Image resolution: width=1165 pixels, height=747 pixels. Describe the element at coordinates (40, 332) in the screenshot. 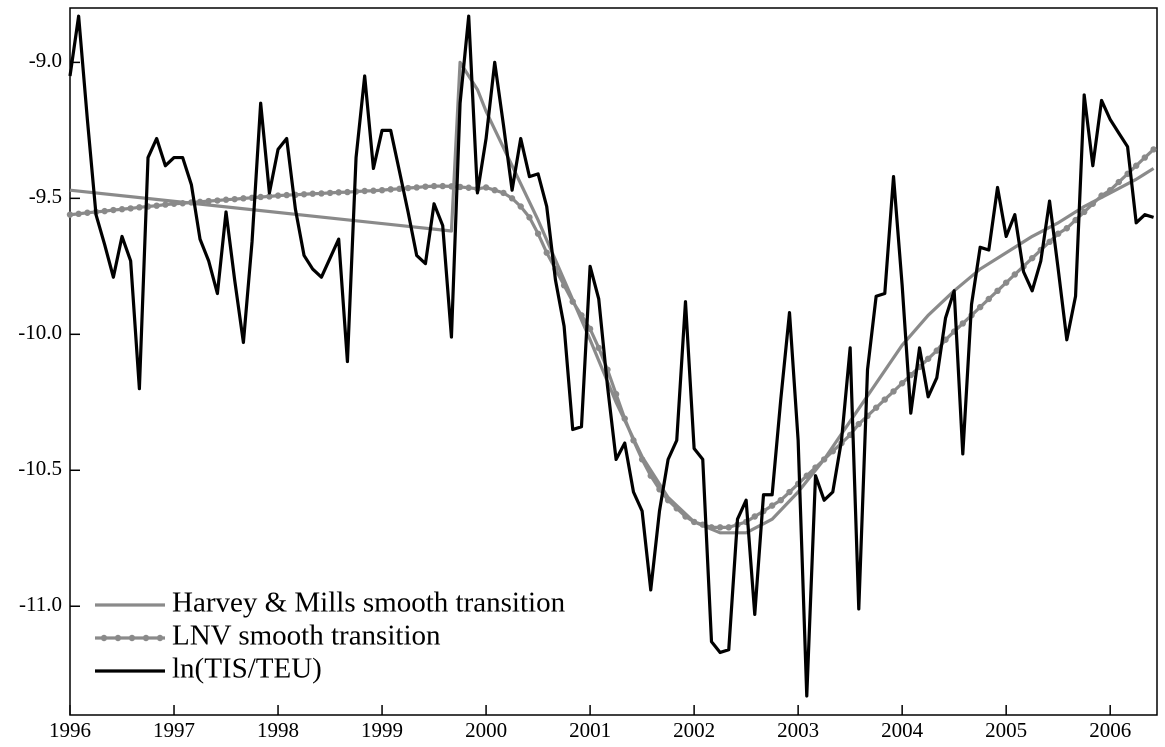

I see `y-tick-label: -10.0` at that location.